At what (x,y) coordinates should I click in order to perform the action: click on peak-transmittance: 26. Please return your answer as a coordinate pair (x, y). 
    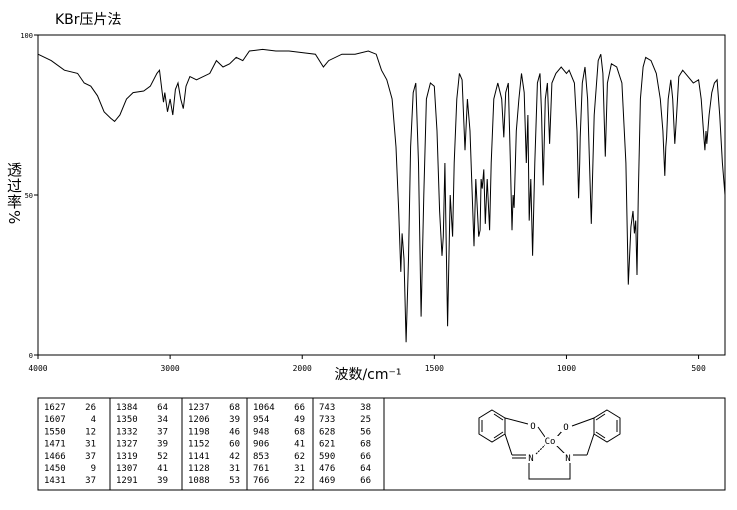
    Looking at the image, I should click on (90, 408).